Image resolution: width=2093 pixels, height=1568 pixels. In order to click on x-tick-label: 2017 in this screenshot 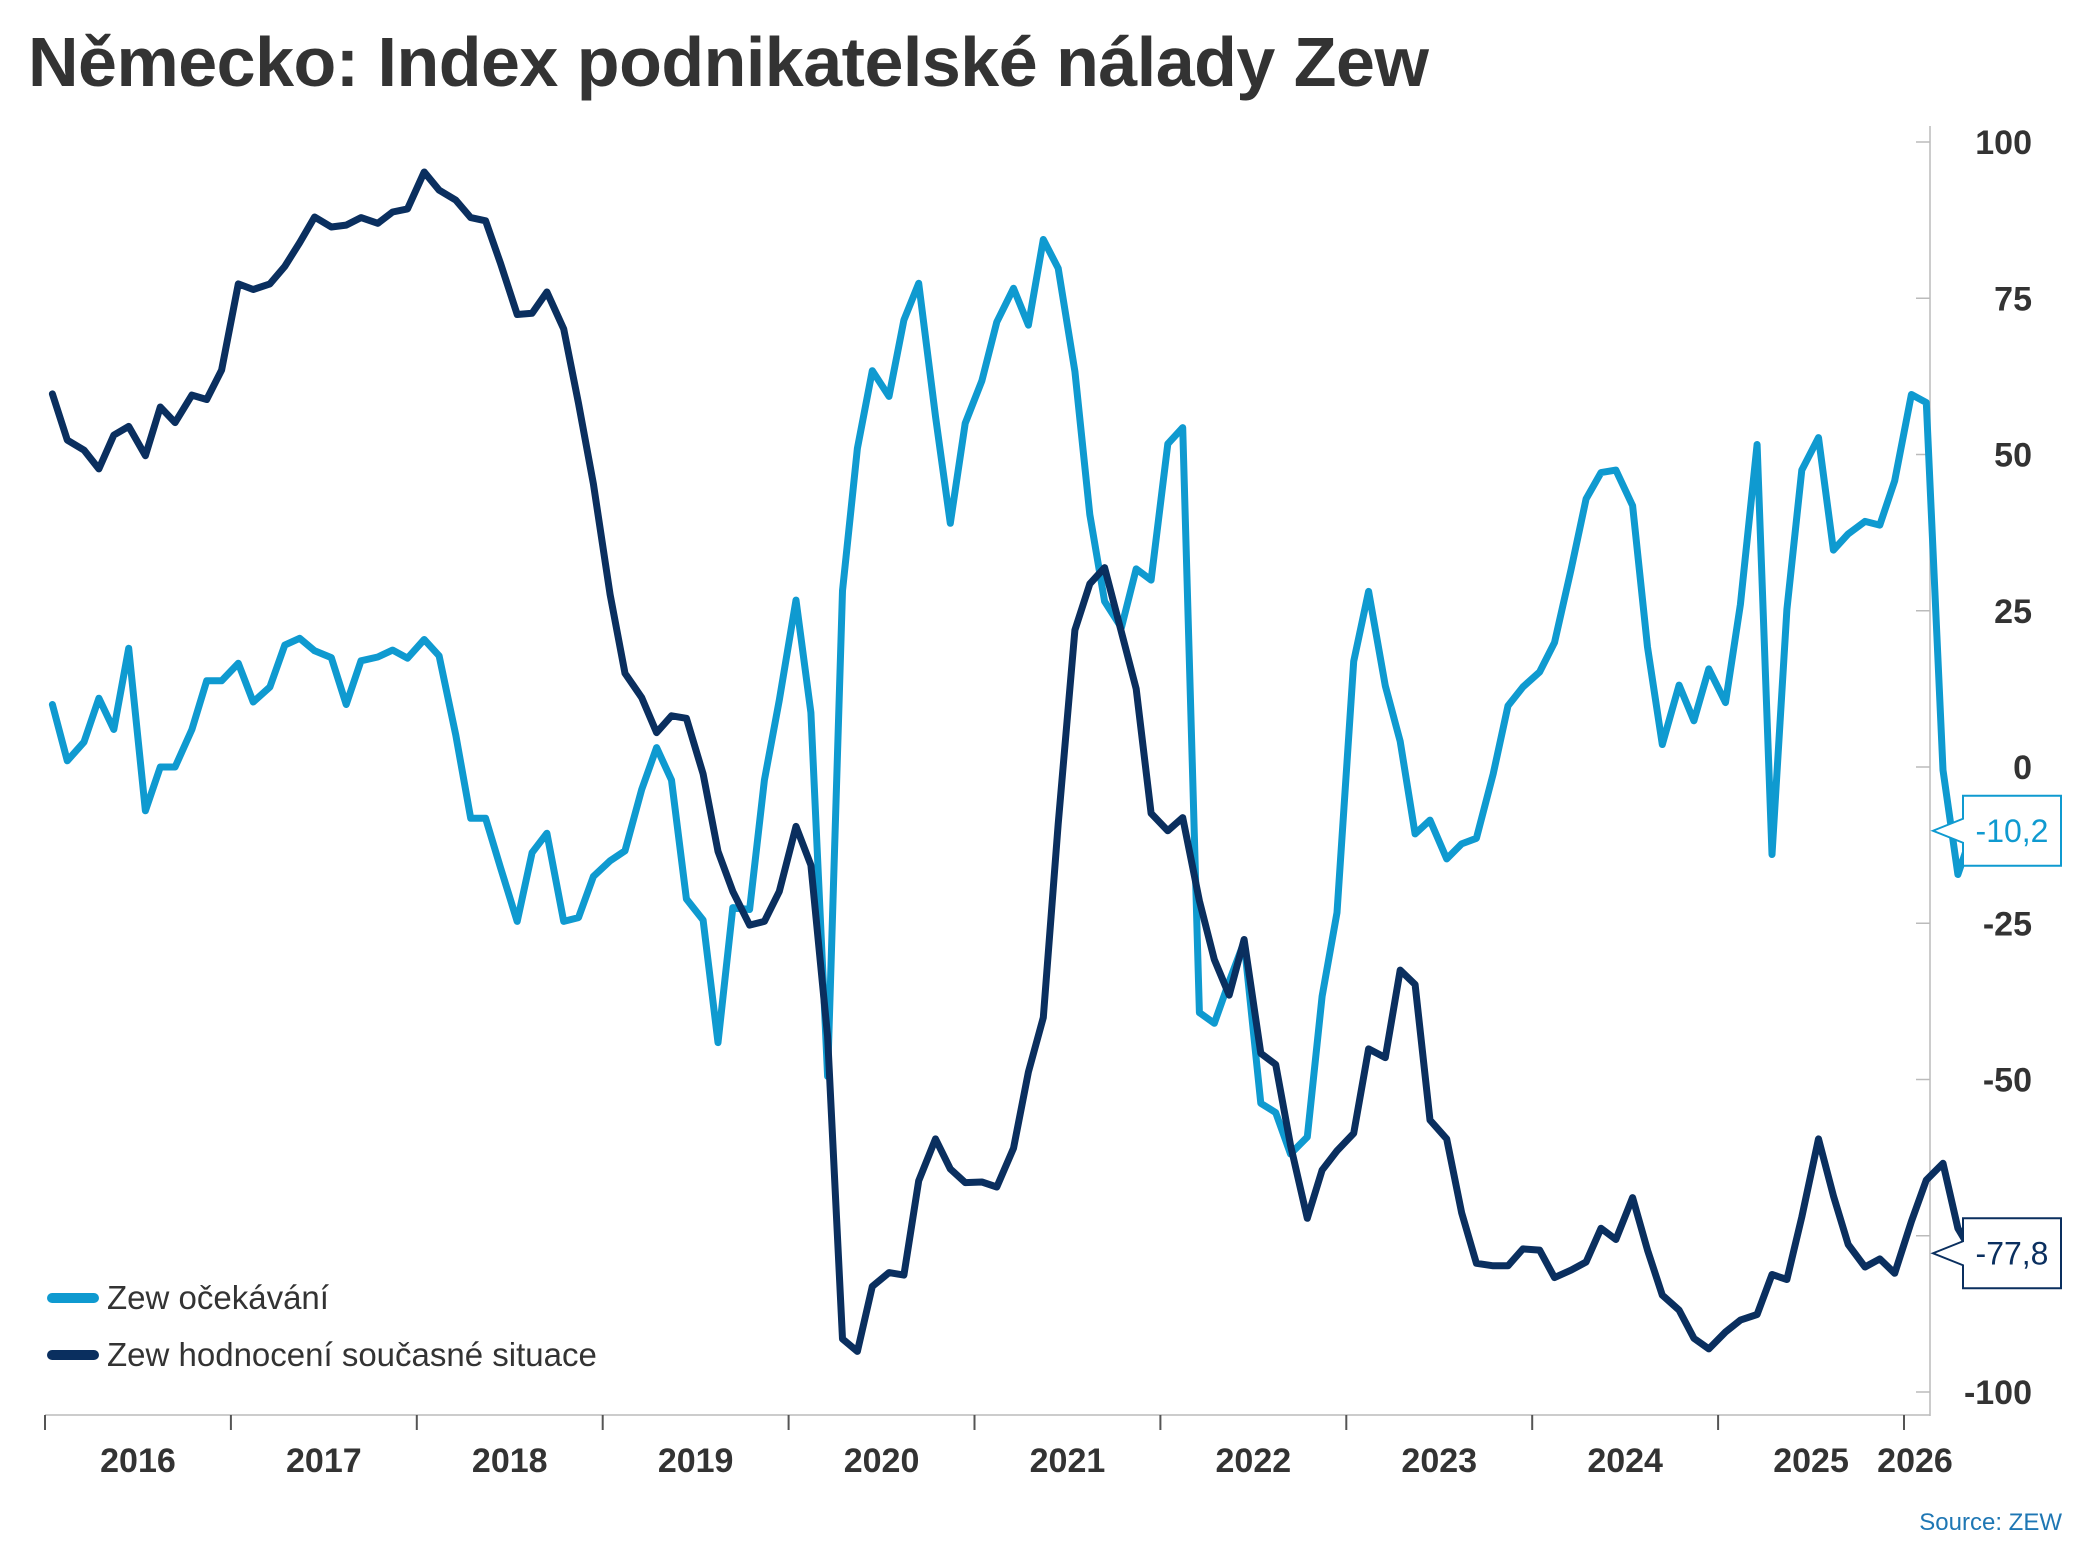, I will do `click(324, 1461)`.